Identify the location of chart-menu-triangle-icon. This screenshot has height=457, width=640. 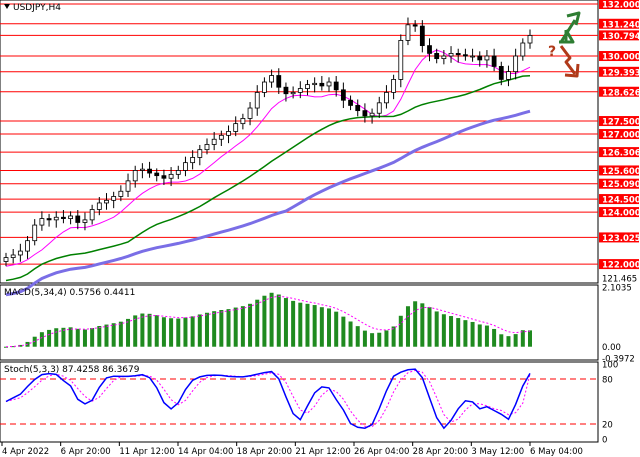
(7, 6).